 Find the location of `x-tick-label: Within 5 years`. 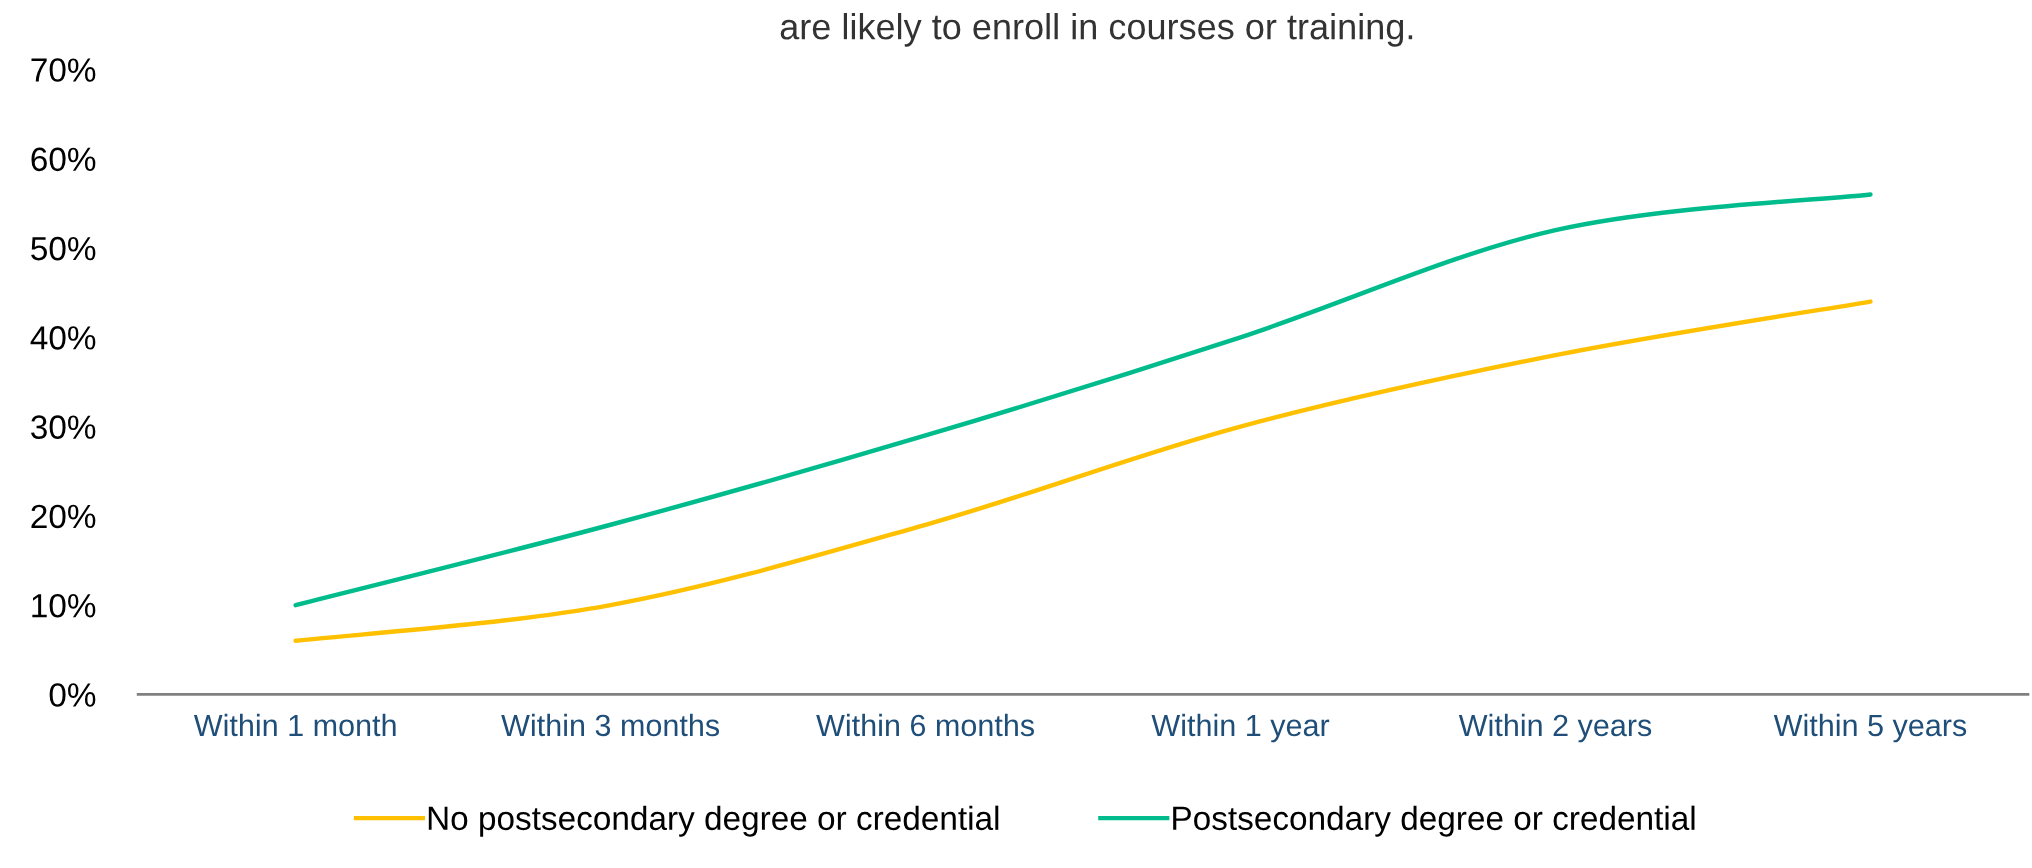

x-tick-label: Within 5 years is located at coordinates (1870, 728).